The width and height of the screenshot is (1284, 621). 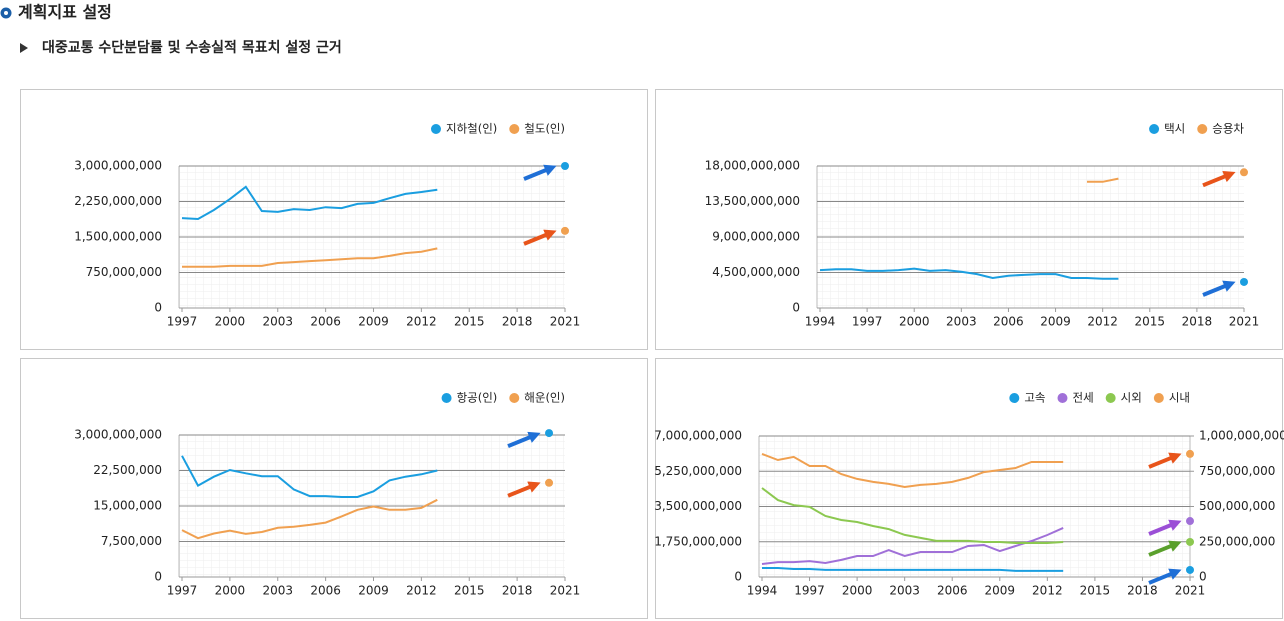 What do you see at coordinates (65, 12) in the screenshot?
I see `page-title: 계획지표 설정` at bounding box center [65, 12].